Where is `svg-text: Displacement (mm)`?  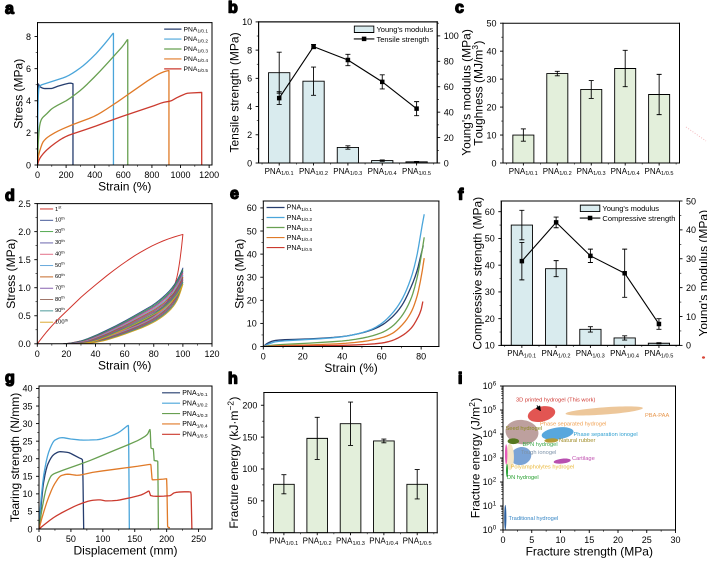
svg-text: Displacement (mm) is located at coordinates (125, 551).